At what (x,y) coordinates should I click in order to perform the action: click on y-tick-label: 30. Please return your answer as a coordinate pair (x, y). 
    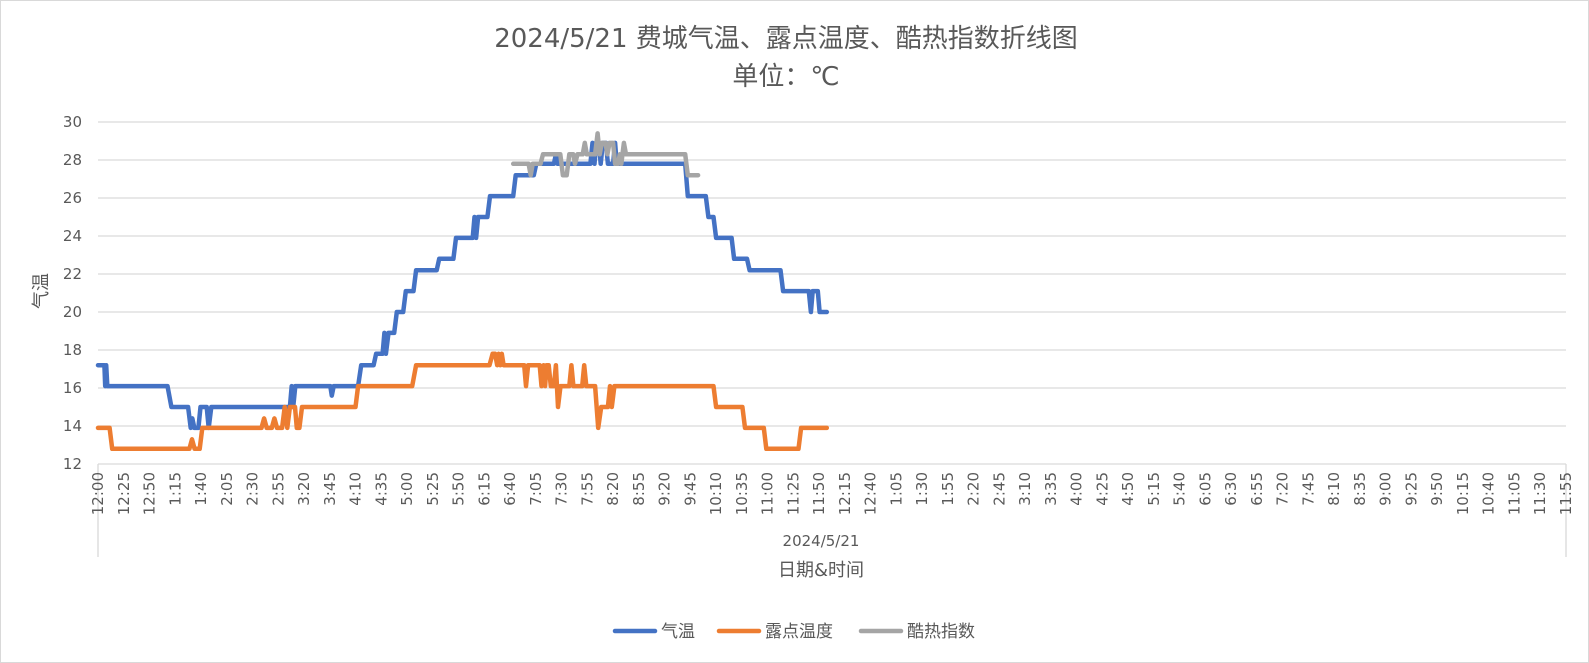
    Looking at the image, I should click on (72, 122).